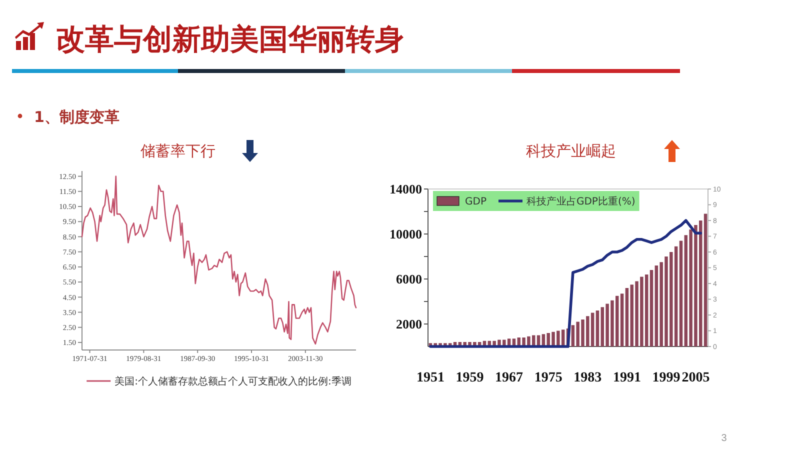 Image resolution: width=809 pixels, height=451 pixels. Describe the element at coordinates (548, 378) in the screenshot. I see `x-tick-label: 1975` at that location.